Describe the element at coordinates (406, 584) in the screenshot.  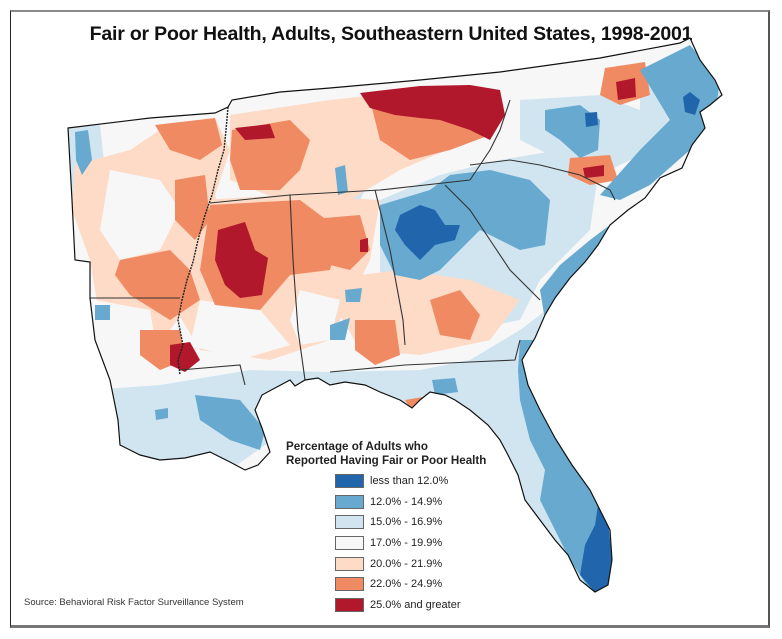
I see `legend-label: 22.0% - 24.9%` at that location.